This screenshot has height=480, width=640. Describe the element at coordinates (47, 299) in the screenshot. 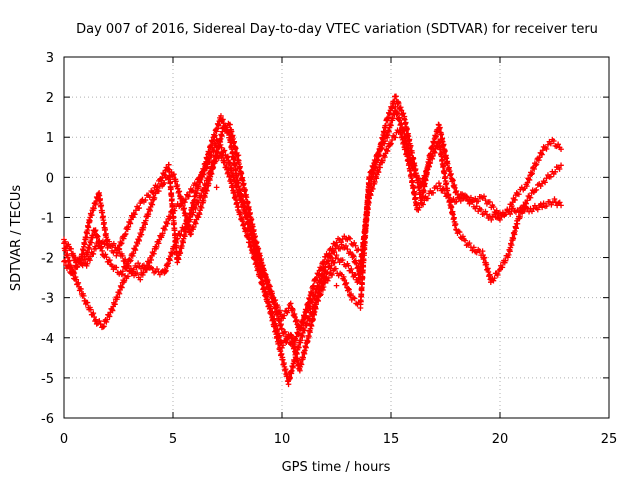

I see `y-tick-label: -3` at that location.